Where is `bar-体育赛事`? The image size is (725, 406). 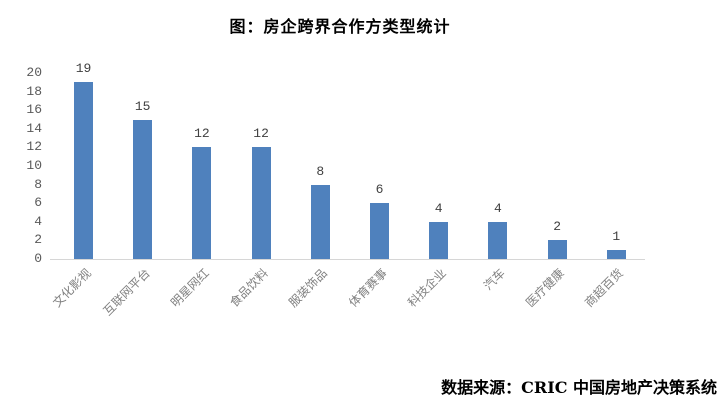 bar-体育赛事 is located at coordinates (379, 231).